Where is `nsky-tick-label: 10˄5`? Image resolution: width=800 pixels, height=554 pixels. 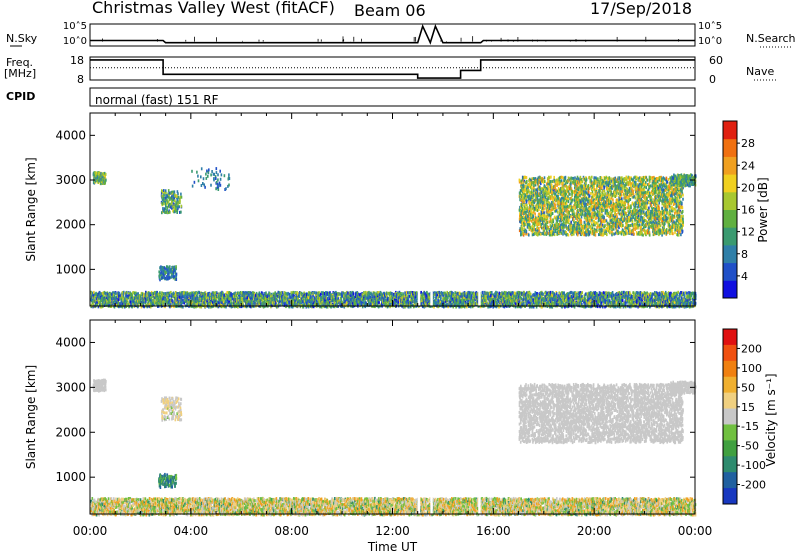
nsky-tick-label: 10˄5 is located at coordinates (75, 26).